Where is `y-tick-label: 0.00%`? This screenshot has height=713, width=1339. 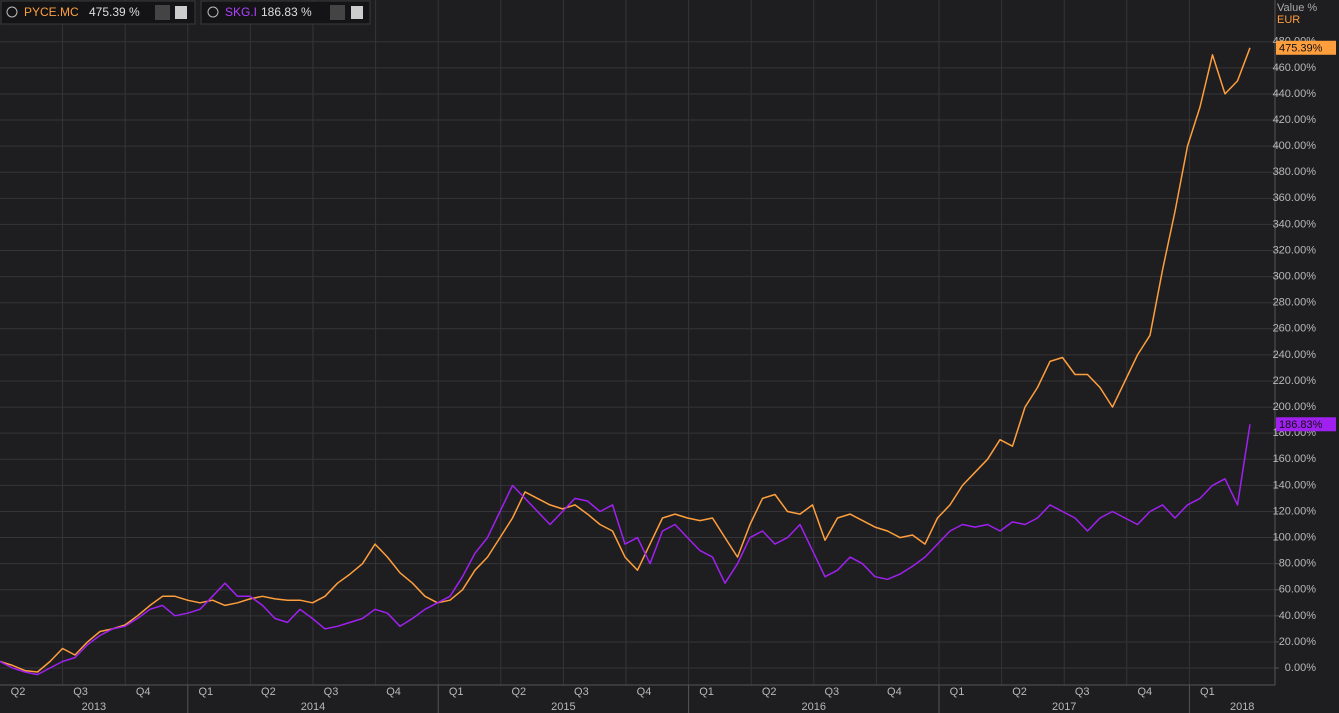 y-tick-label: 0.00% is located at coordinates (1300, 668).